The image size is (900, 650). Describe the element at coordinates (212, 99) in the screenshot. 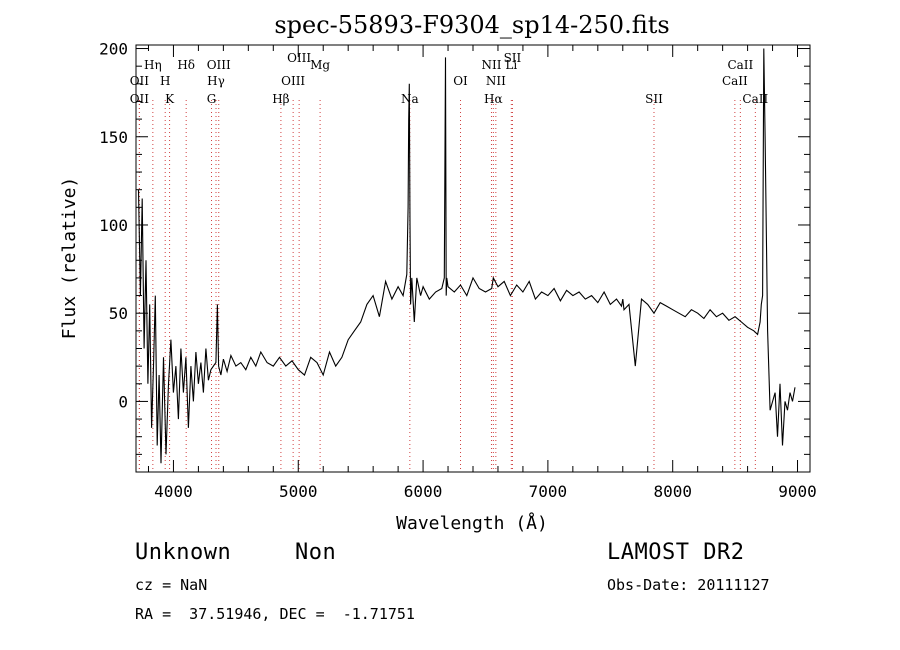

I see `line-label: G` at that location.